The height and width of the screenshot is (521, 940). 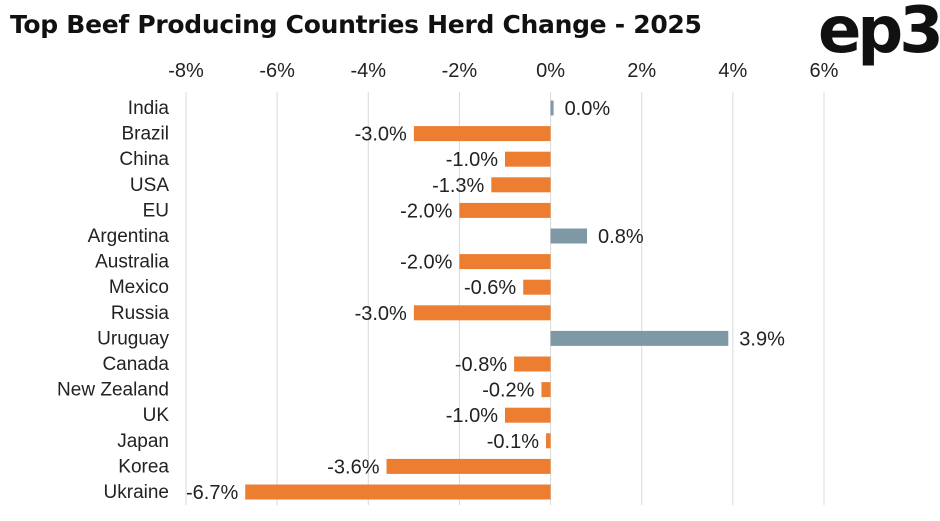 I want to click on data-label: 0.0%, so click(x=588, y=109).